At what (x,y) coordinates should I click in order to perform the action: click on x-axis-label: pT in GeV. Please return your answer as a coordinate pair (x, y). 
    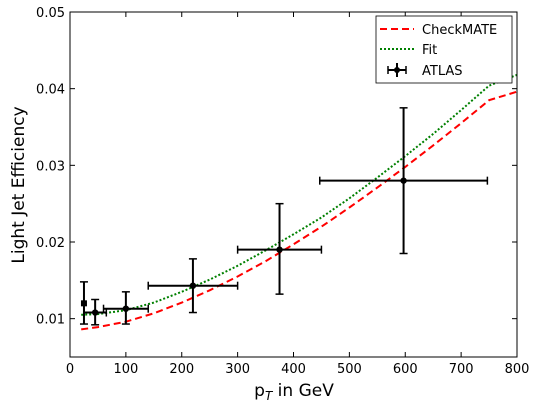
    Looking at the image, I should click on (294, 392).